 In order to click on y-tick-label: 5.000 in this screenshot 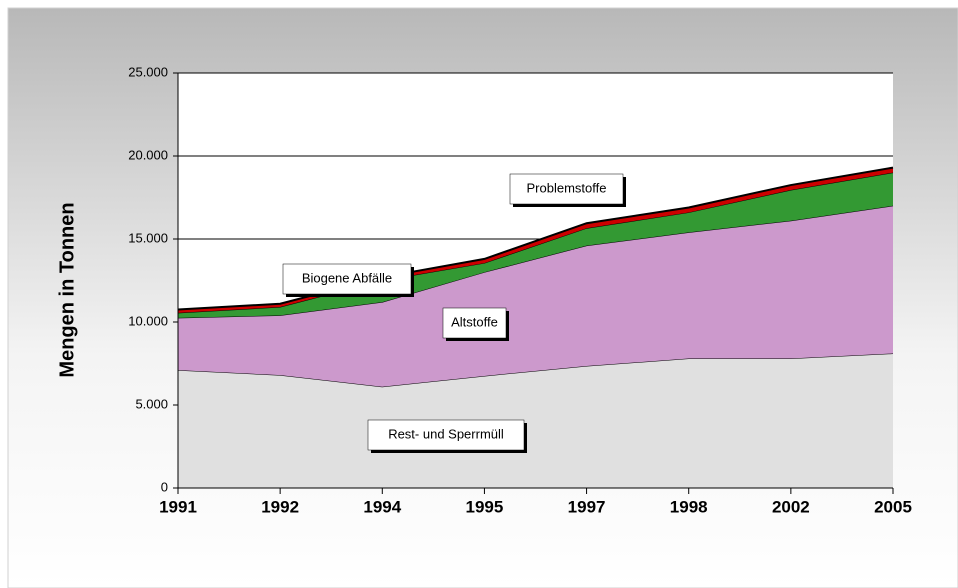, I will do `click(151, 403)`.